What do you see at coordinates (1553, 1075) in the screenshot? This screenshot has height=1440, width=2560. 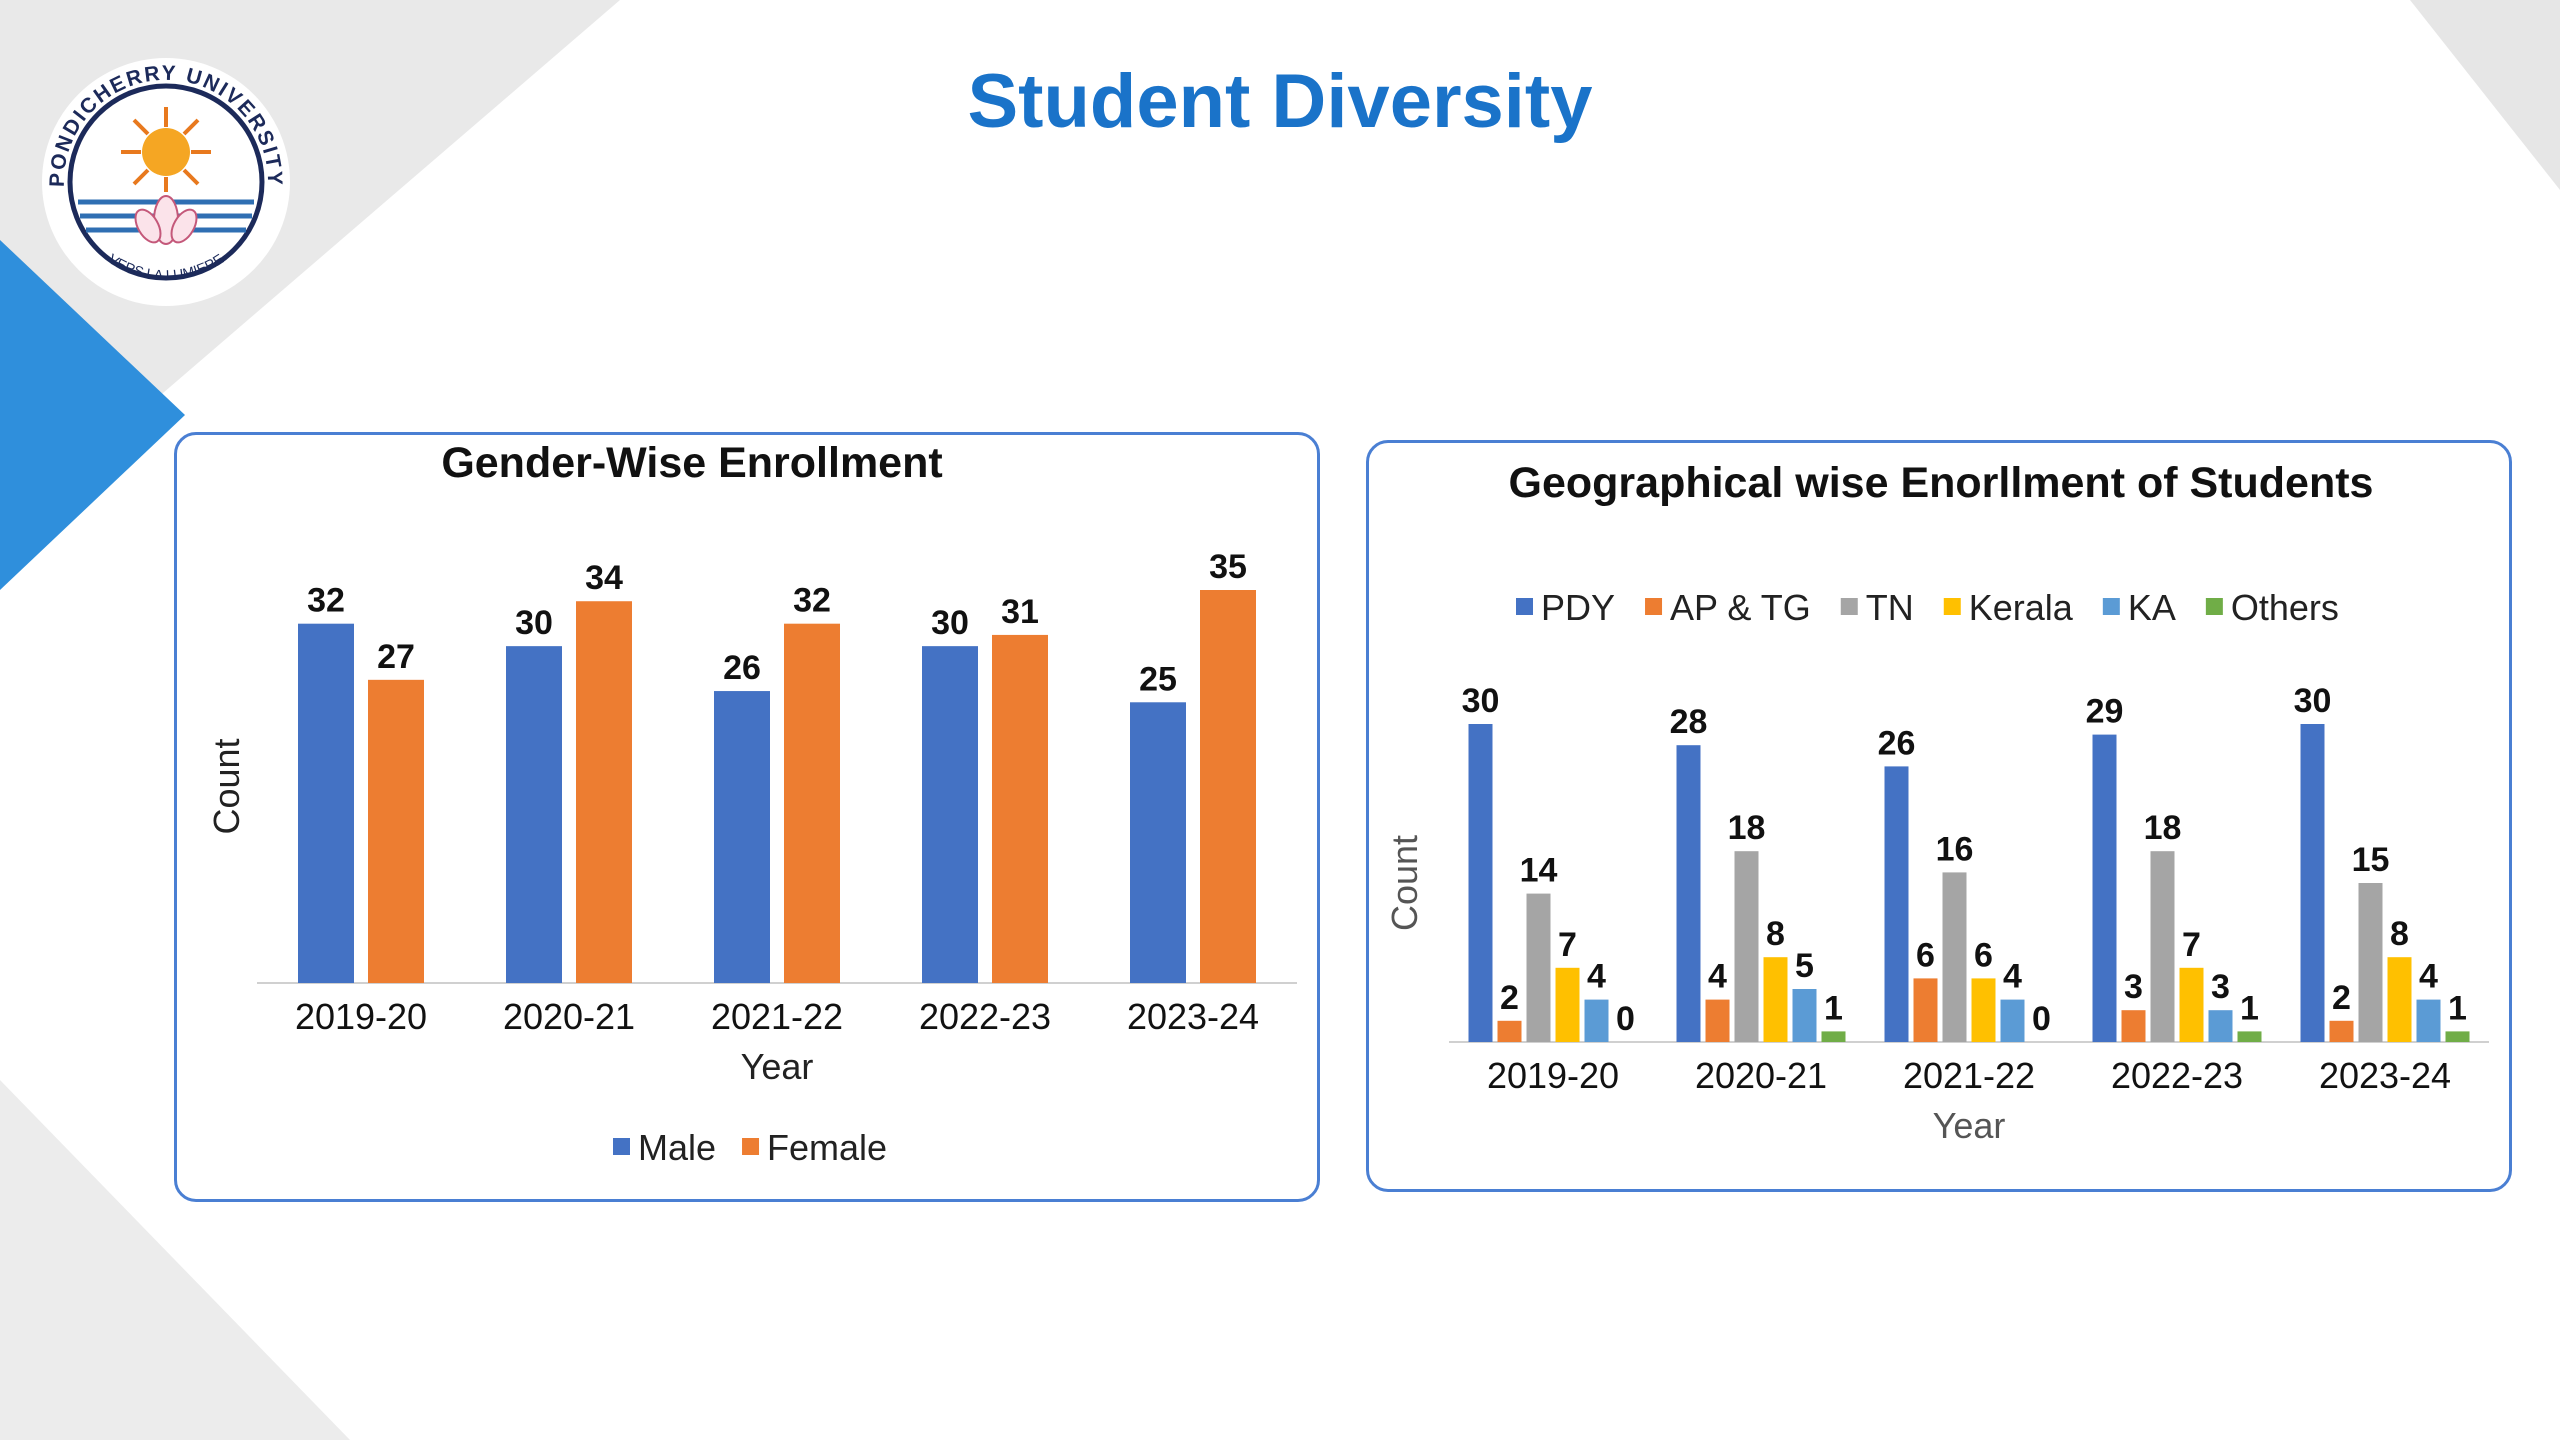 I see `x-tick-label: 2019-20` at bounding box center [1553, 1075].